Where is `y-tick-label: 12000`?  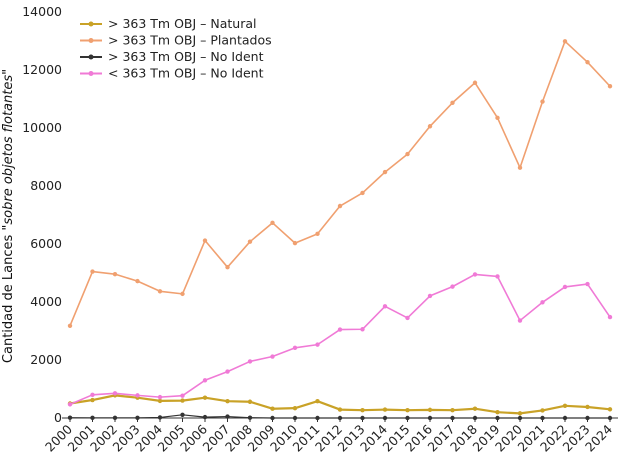
y-tick-label: 12000 is located at coordinates (42, 69).